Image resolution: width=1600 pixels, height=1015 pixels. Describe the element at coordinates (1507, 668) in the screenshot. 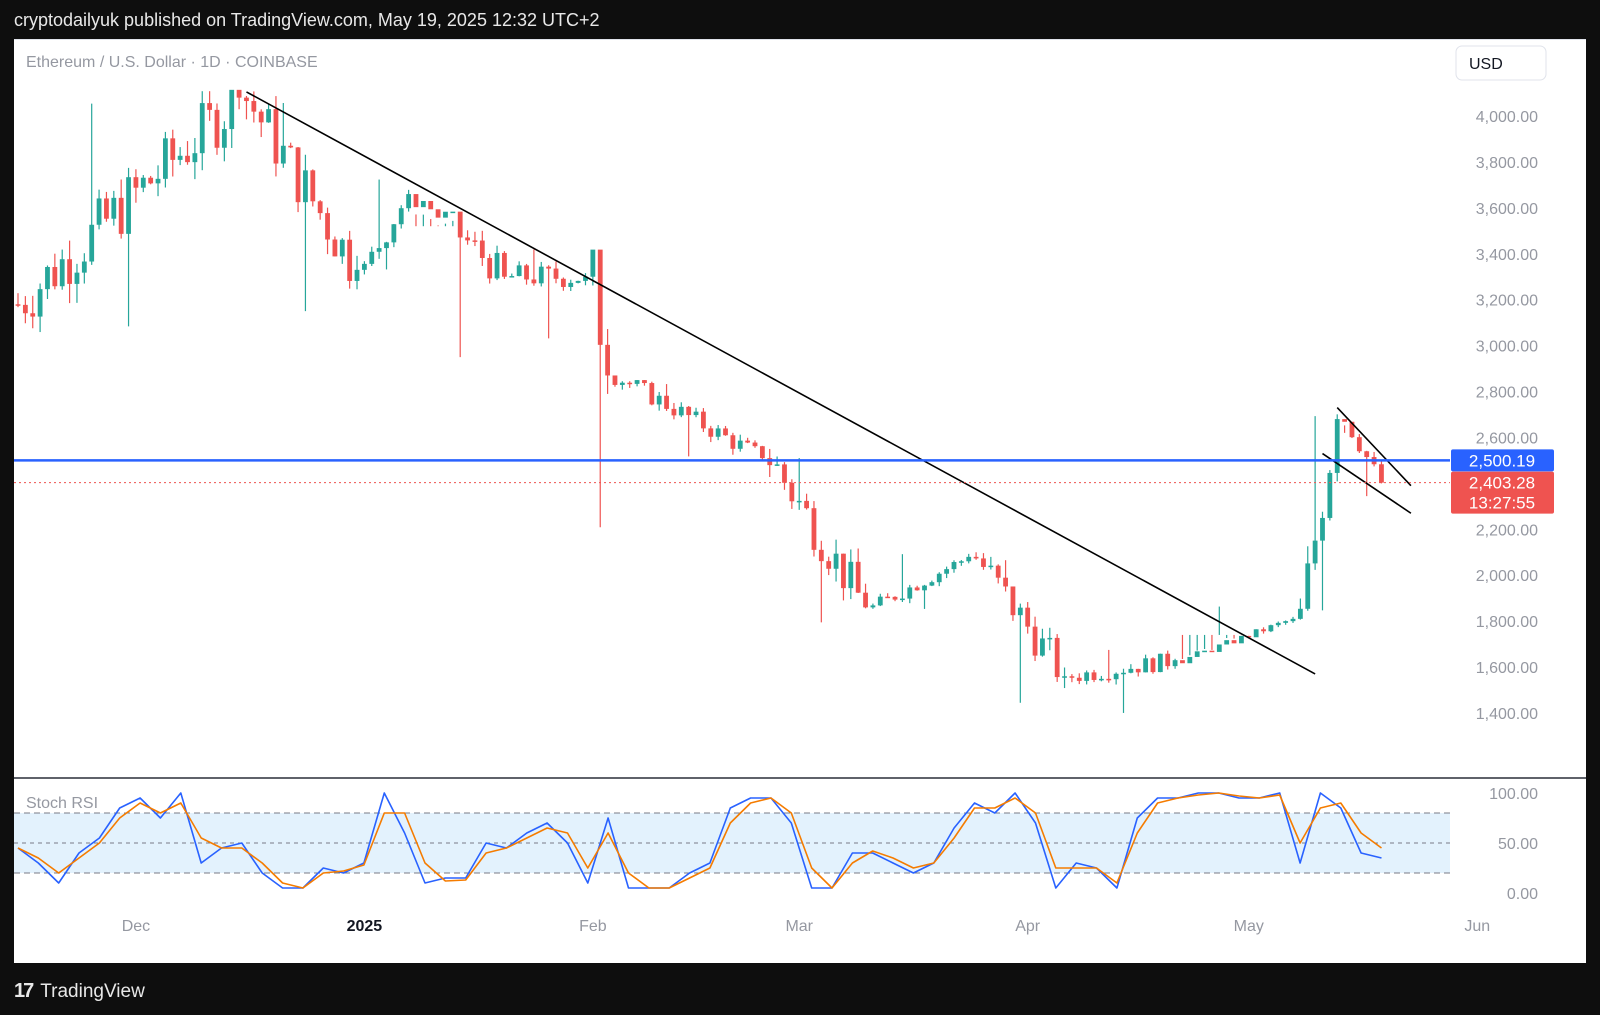

I see `price-tick-label: 1,600.00` at that location.